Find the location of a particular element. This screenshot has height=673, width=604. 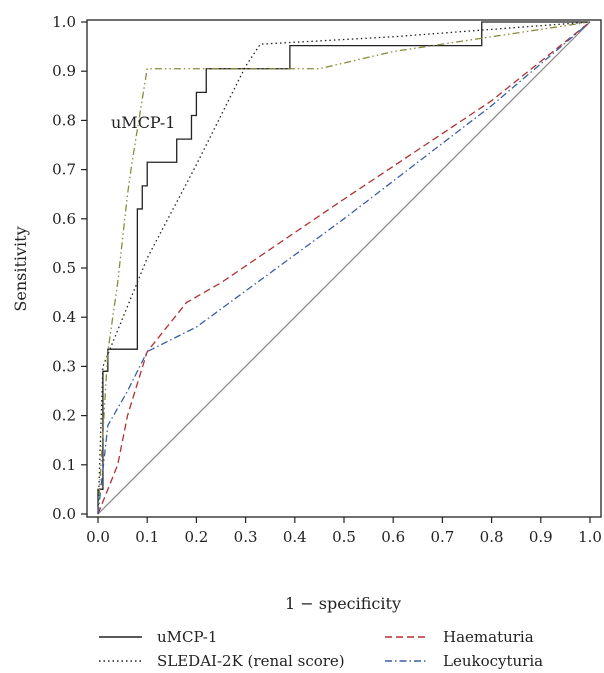

x-tick-label: 0.6 is located at coordinates (393, 537).